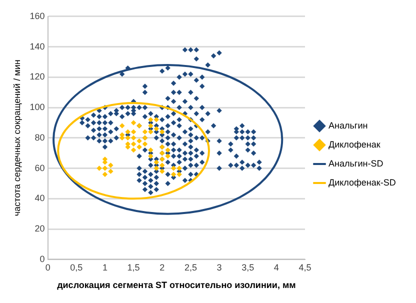  Describe the element at coordinates (190, 267) in the screenshot. I see `x-tick-label: 2,5` at that location.